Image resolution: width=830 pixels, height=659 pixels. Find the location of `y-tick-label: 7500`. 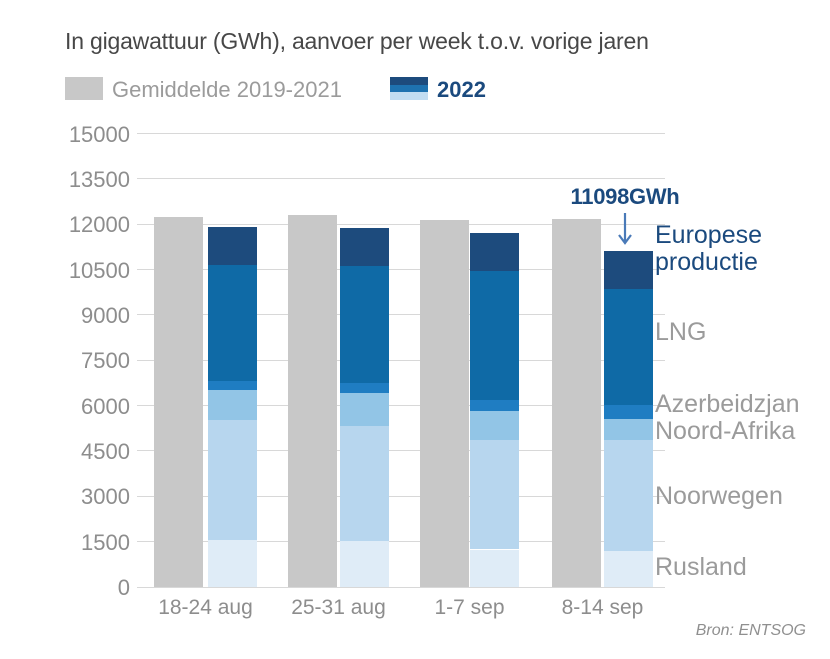

y-tick-label: 7500 is located at coordinates (105, 361).